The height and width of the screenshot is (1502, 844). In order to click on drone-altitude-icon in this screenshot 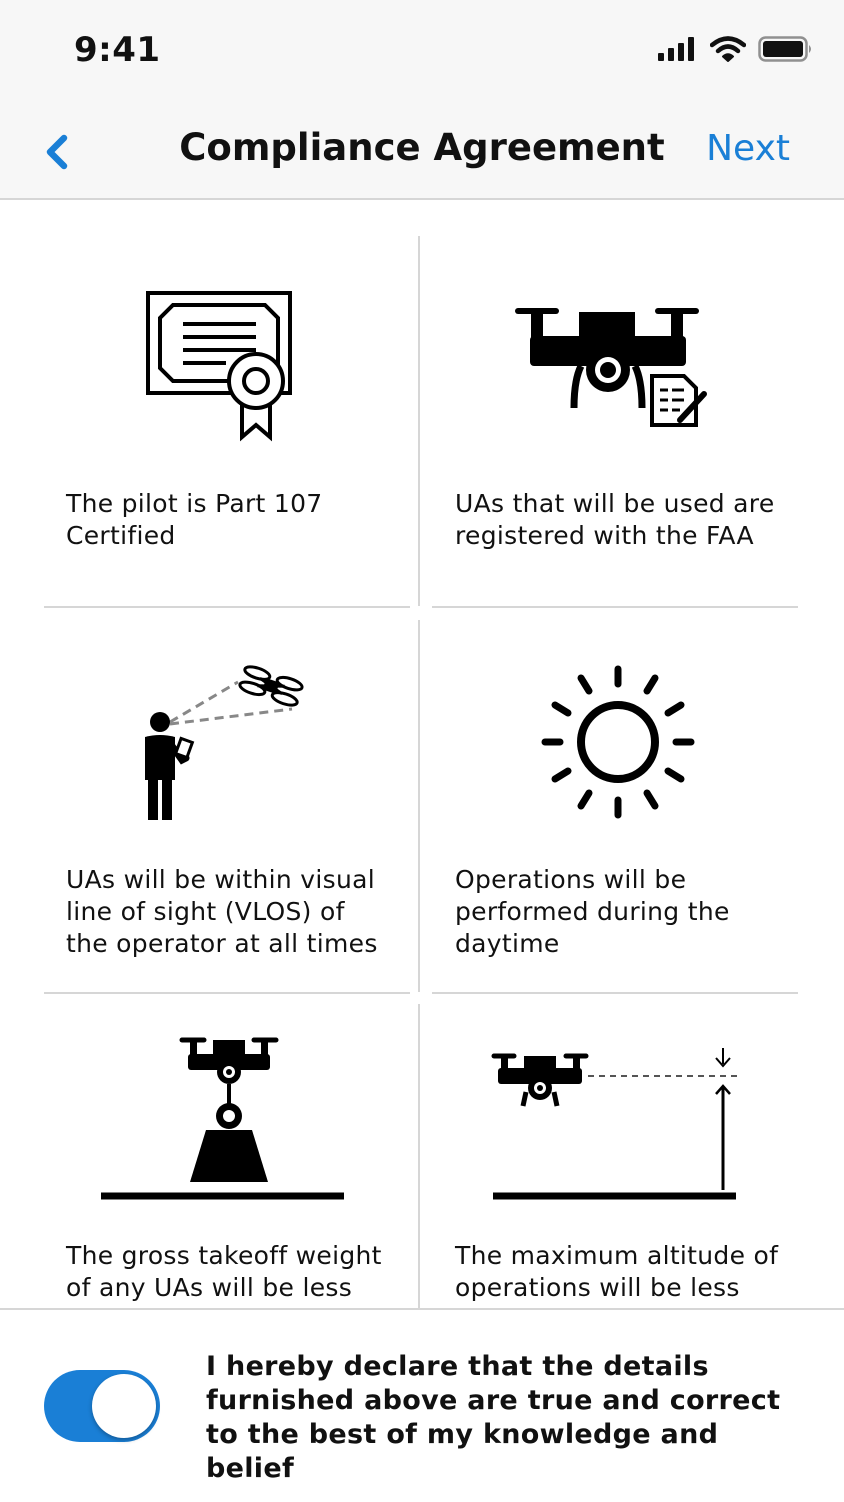, I will do `click(614, 1124)`.